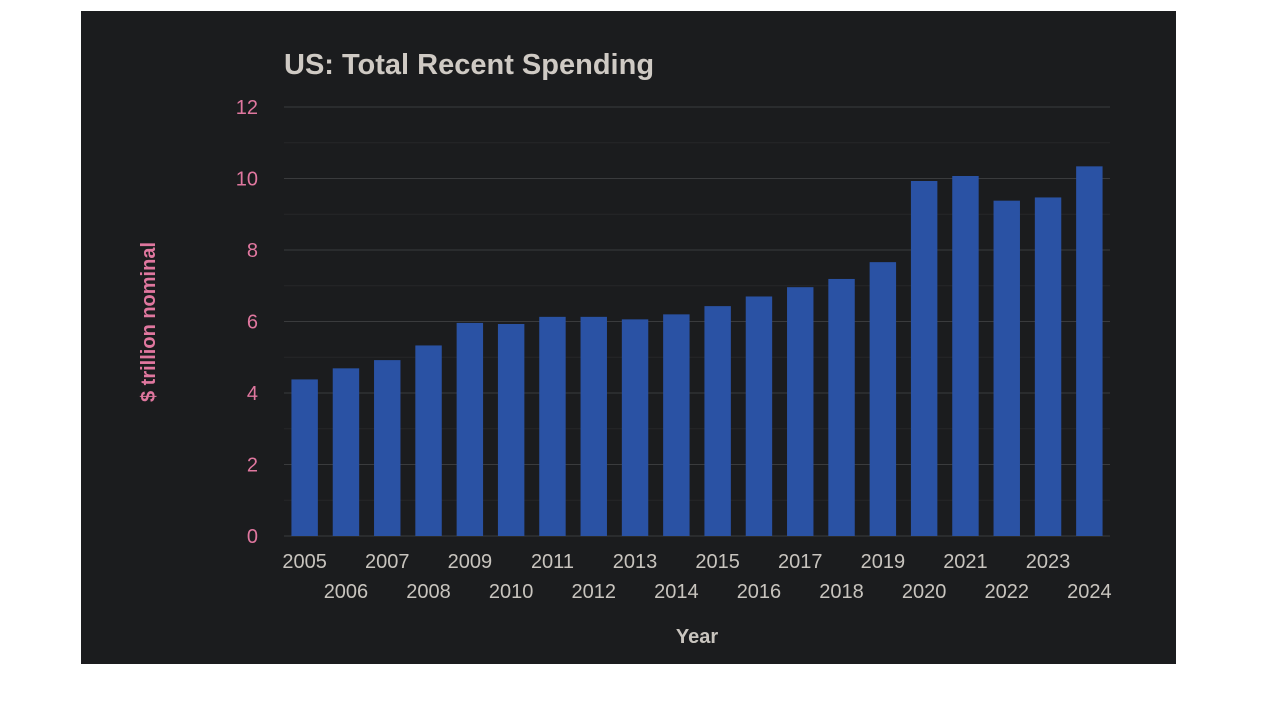 This screenshot has width=1280, height=720. I want to click on x-tick-label: 2012, so click(594, 592).